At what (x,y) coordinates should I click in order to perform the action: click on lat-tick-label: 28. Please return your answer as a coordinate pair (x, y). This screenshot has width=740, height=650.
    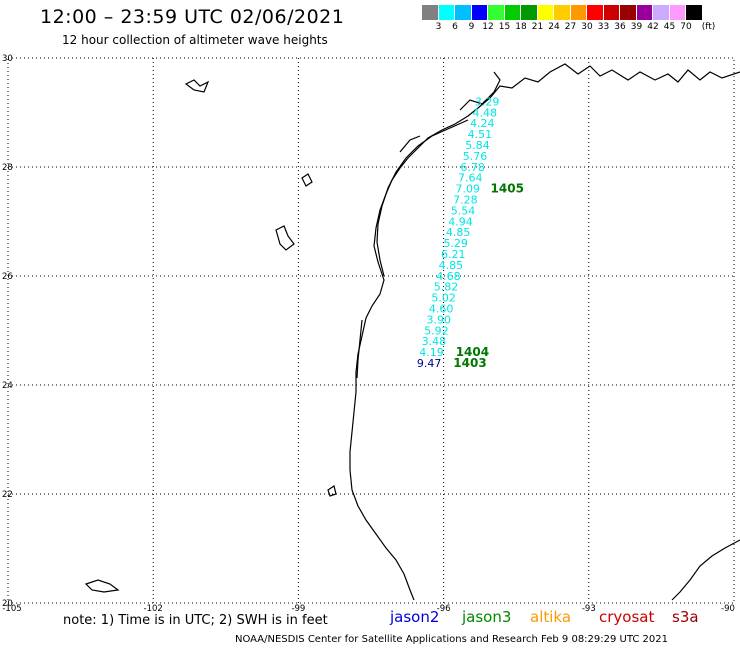
    Looking at the image, I should click on (7, 168).